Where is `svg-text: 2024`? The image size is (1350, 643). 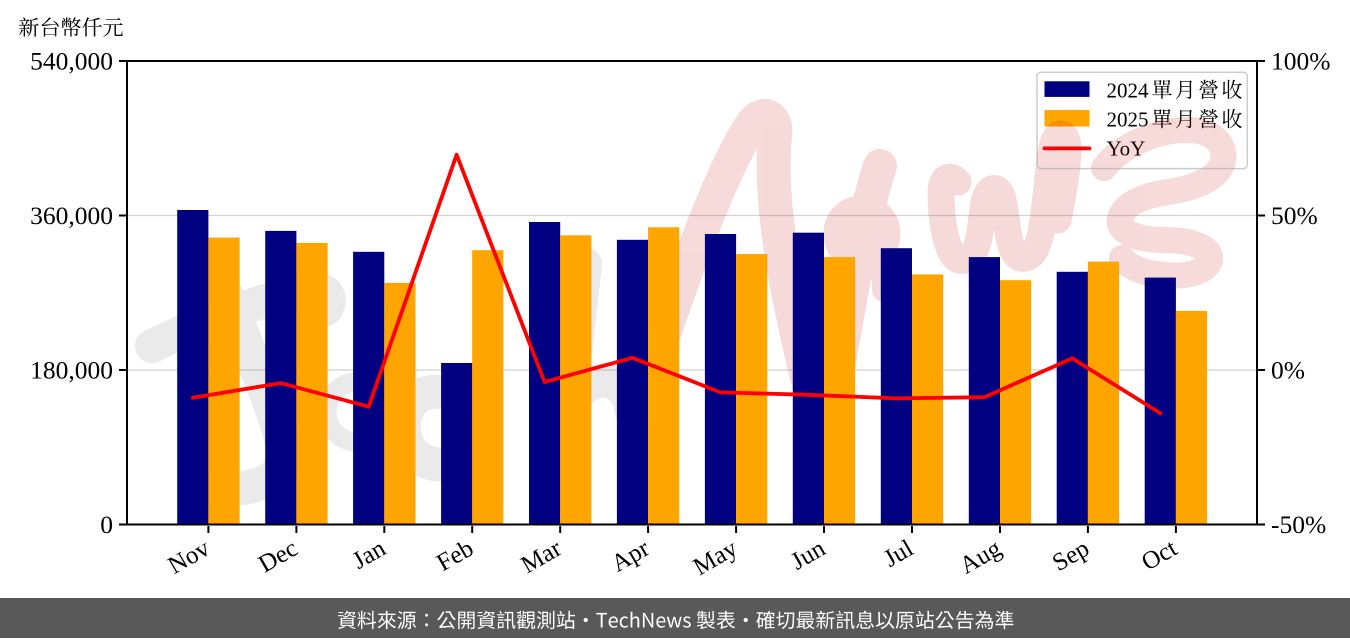 svg-text: 2024 is located at coordinates (1128, 90).